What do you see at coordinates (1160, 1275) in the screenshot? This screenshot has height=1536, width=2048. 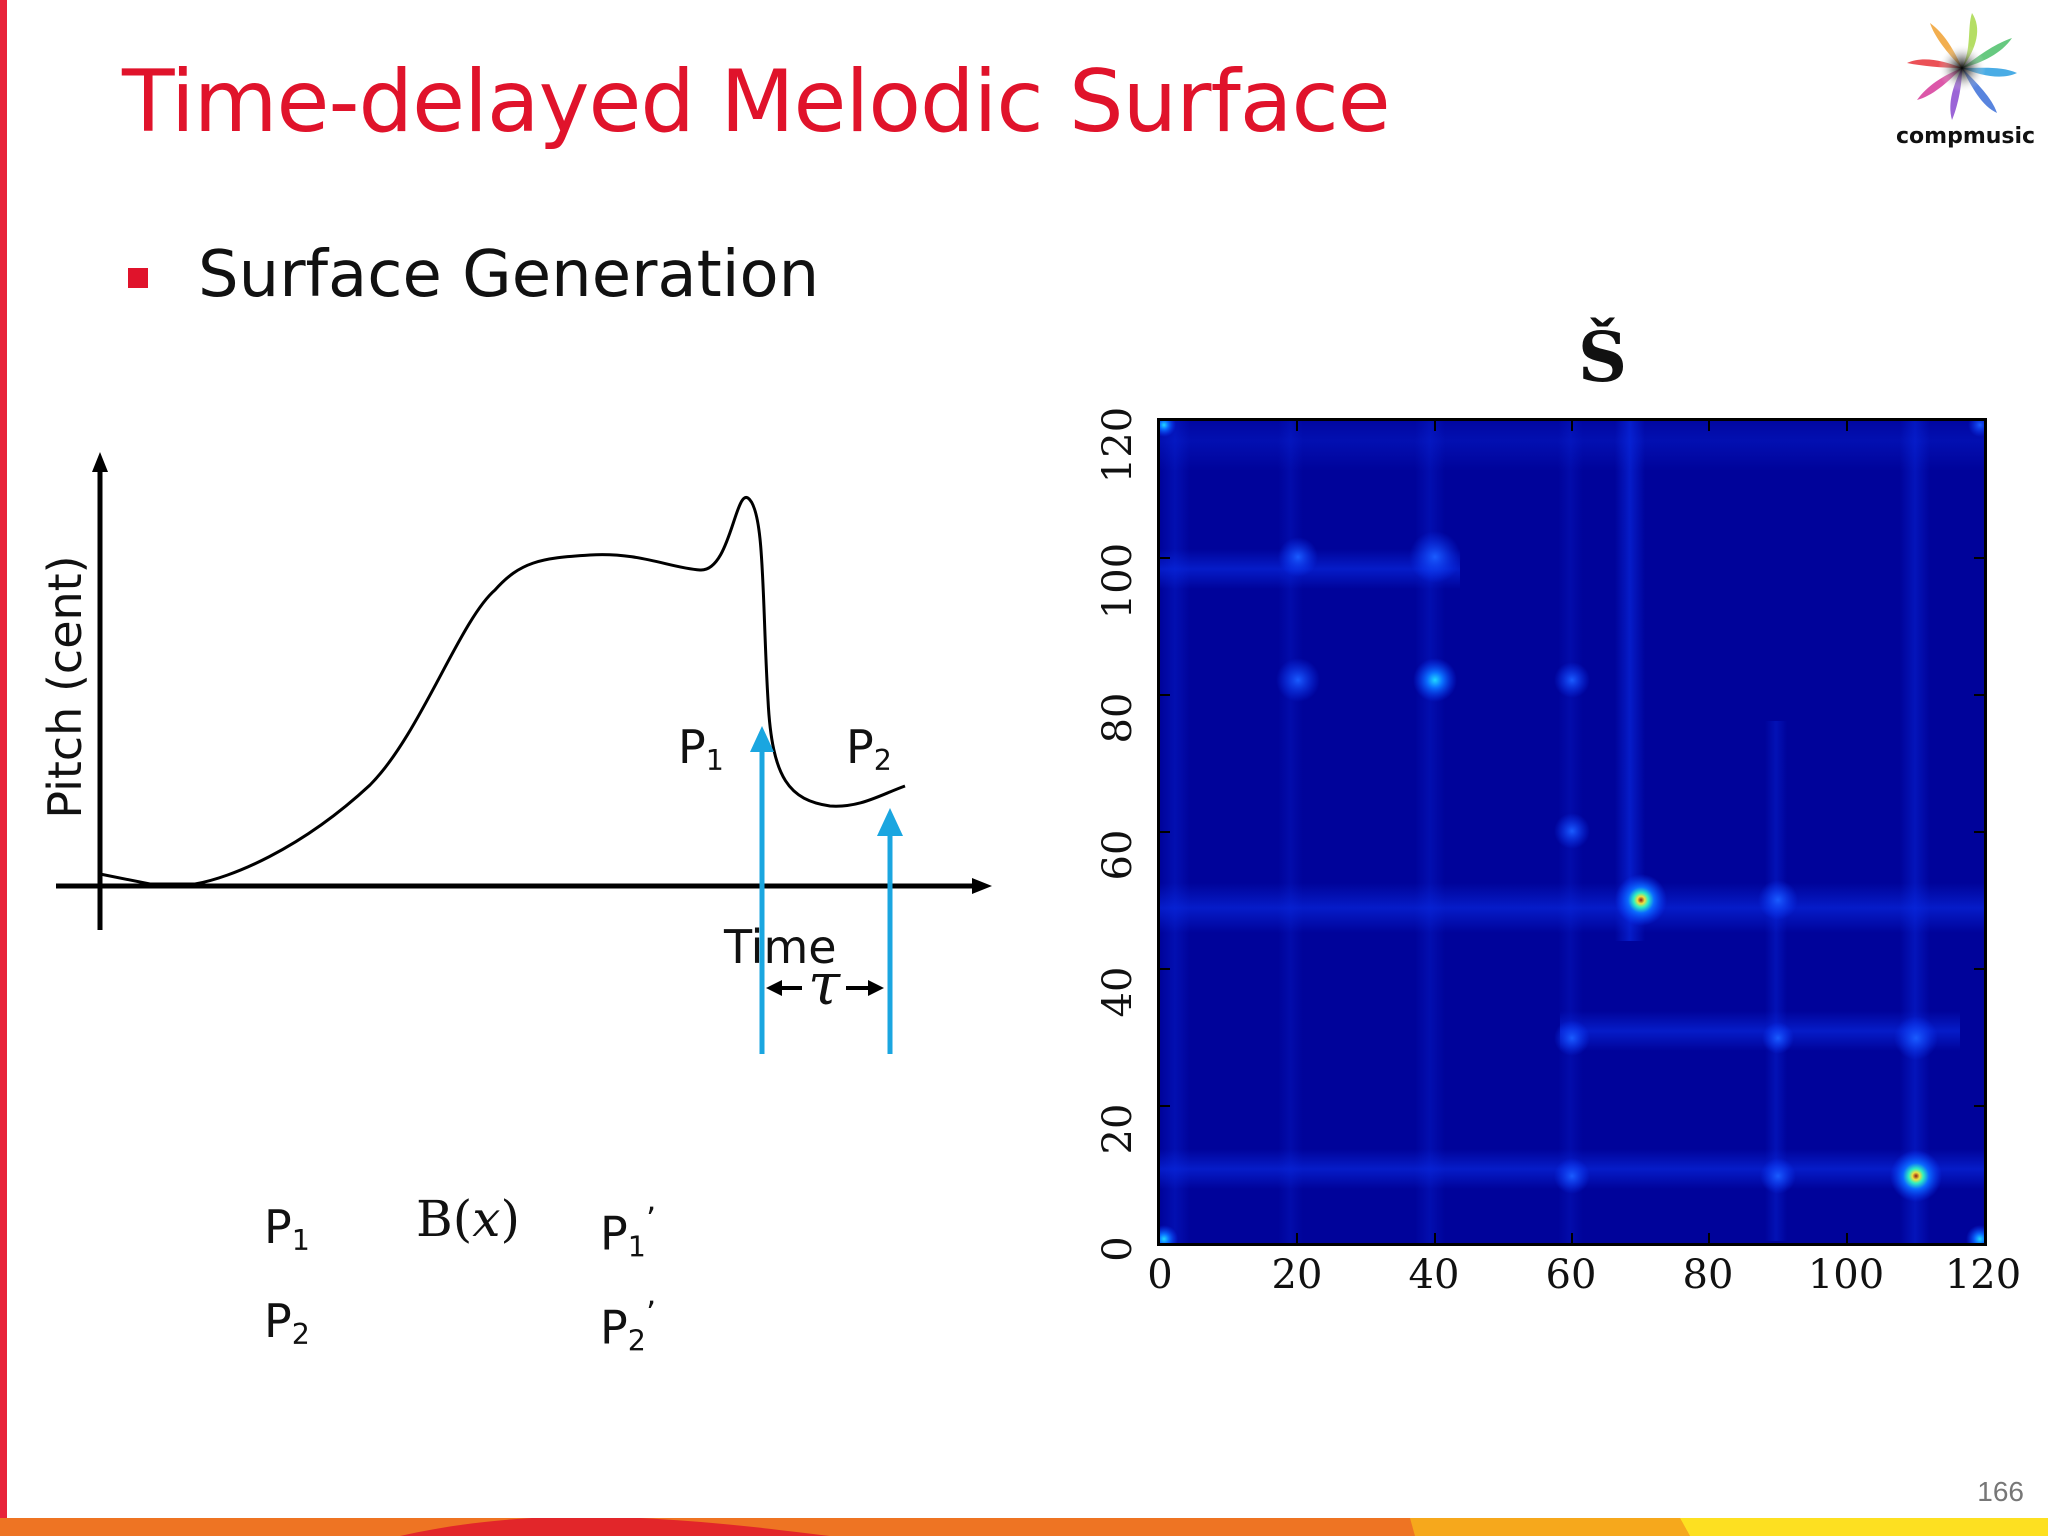 I see `x-tick-0: 0` at bounding box center [1160, 1275].